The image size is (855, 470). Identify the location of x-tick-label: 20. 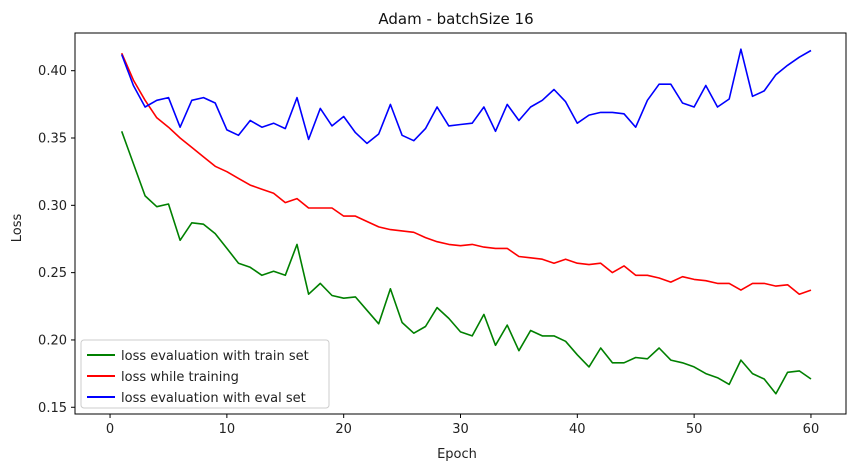
(343, 429).